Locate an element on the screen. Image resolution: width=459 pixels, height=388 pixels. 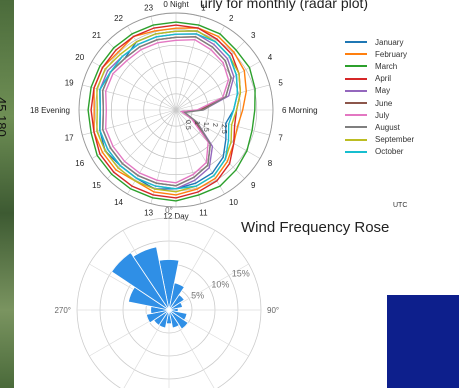
radar-radial-tick-label: 1.5 is located at coordinates (205, 127).